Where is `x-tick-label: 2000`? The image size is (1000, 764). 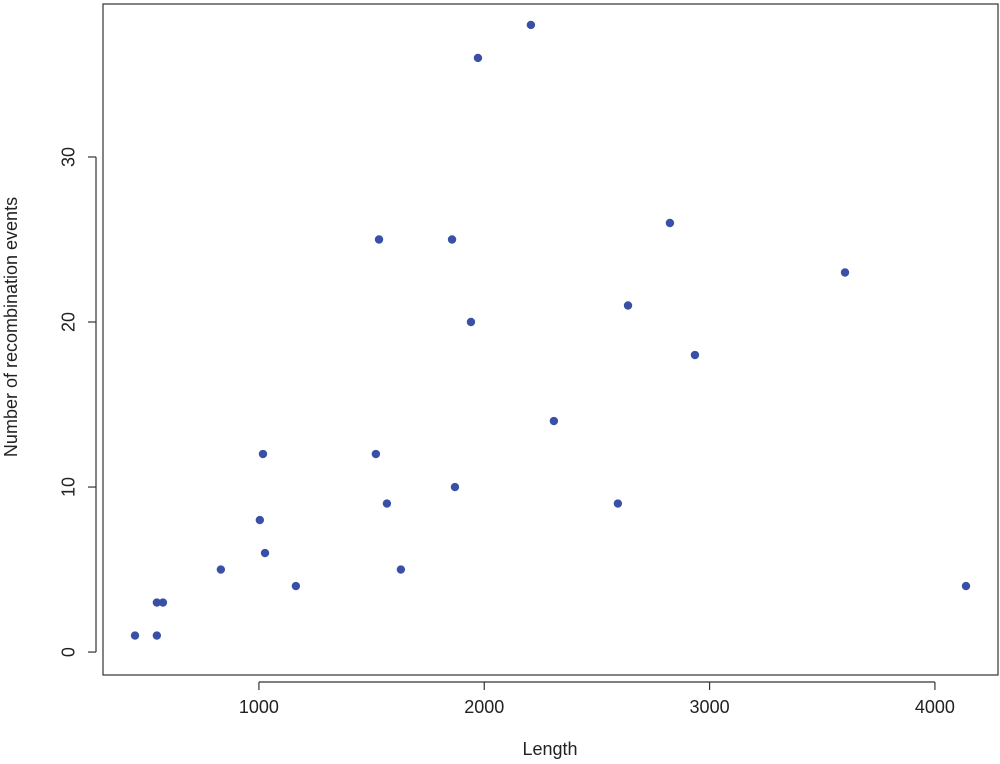 x-tick-label: 2000 is located at coordinates (484, 707).